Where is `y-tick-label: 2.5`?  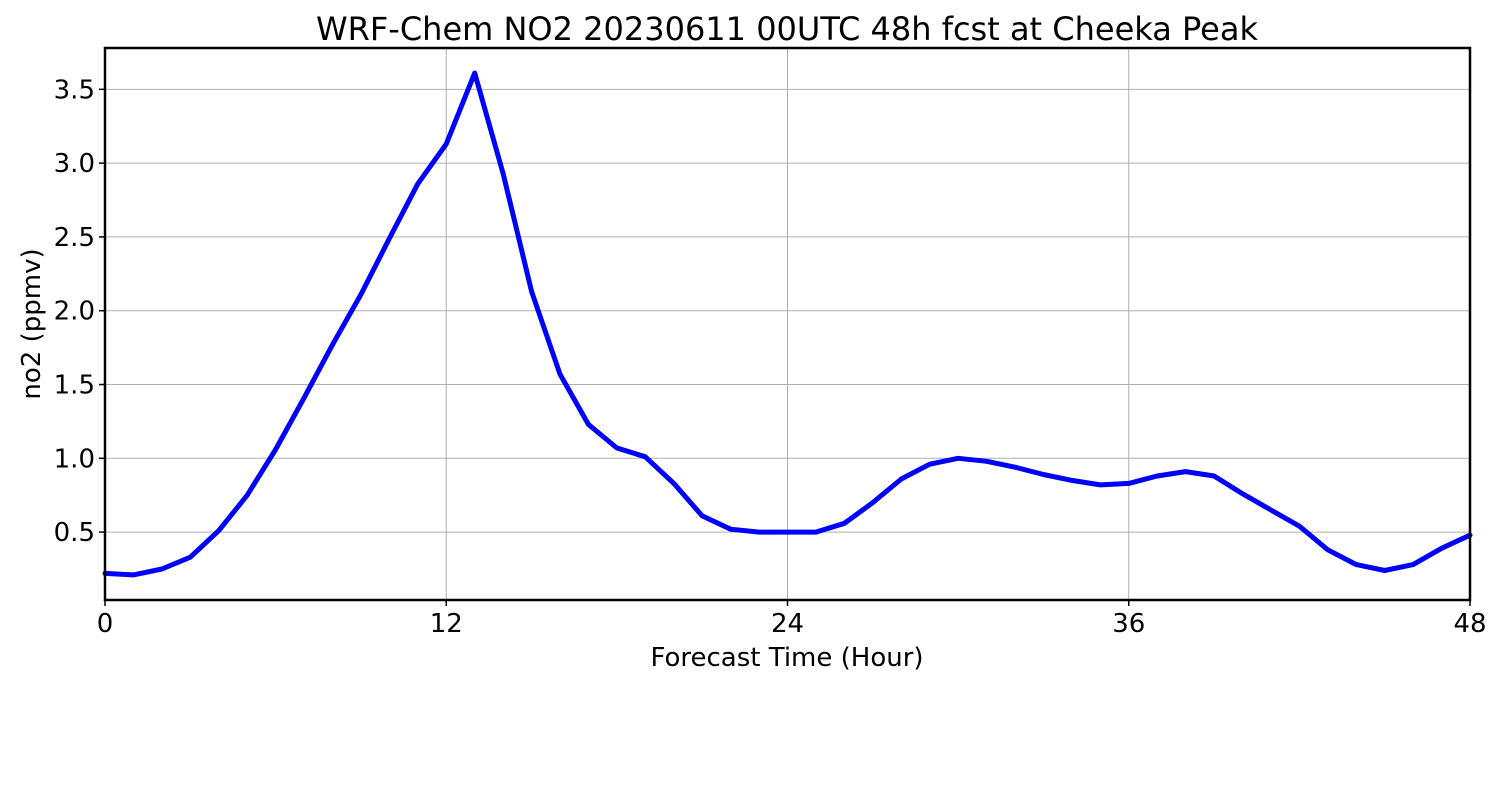
y-tick-label: 2.5 is located at coordinates (74, 238).